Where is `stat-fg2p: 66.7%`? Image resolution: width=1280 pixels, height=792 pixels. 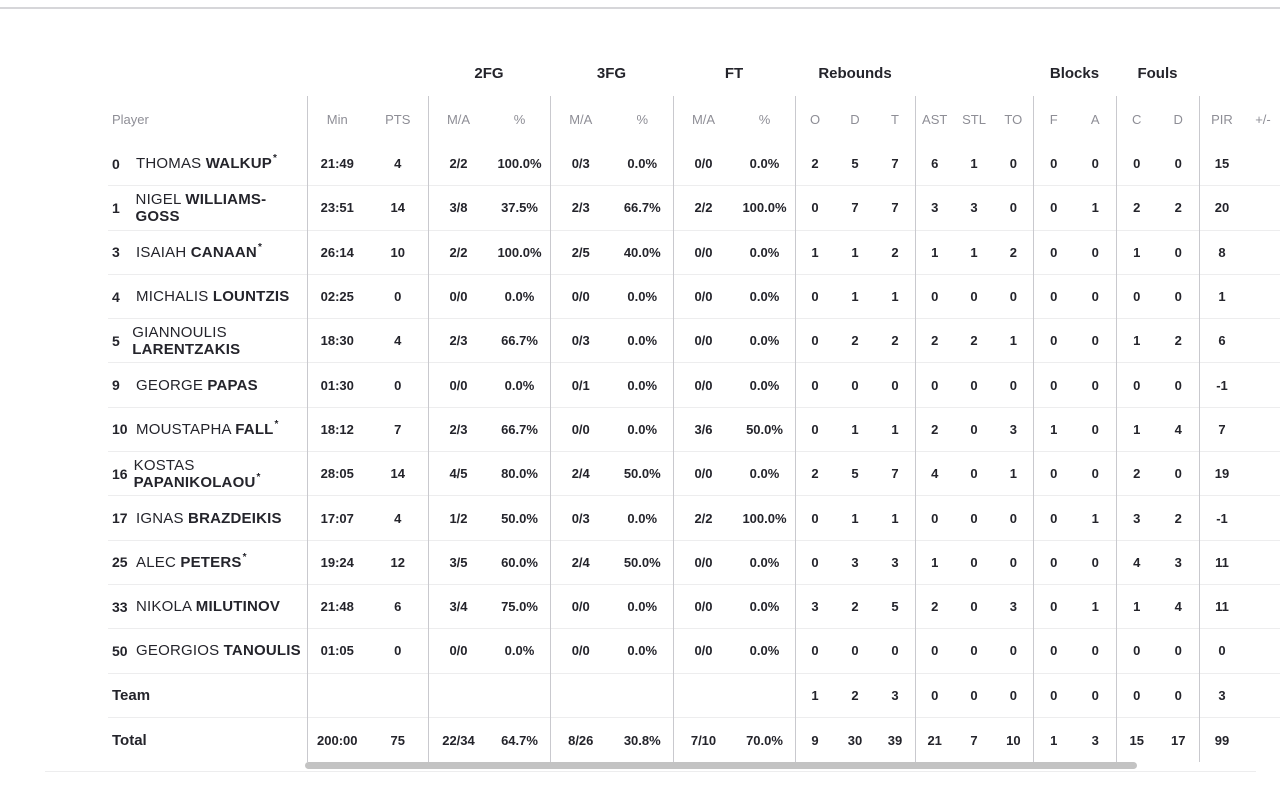 stat-fg2p: 66.7% is located at coordinates (519, 341).